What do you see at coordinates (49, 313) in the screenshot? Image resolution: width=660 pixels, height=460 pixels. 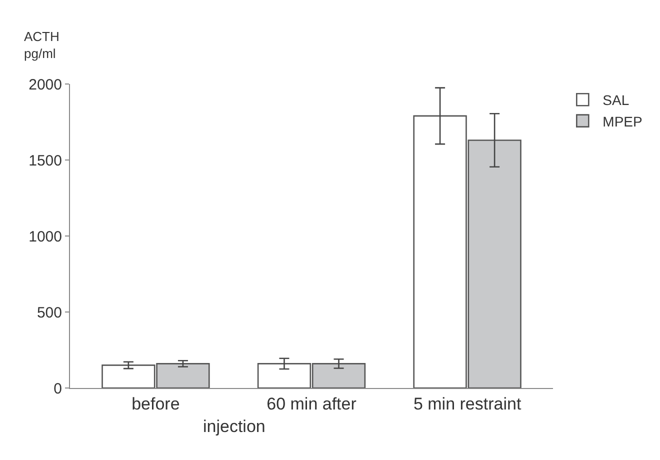 I see `y-tick-label: 500` at bounding box center [49, 313].